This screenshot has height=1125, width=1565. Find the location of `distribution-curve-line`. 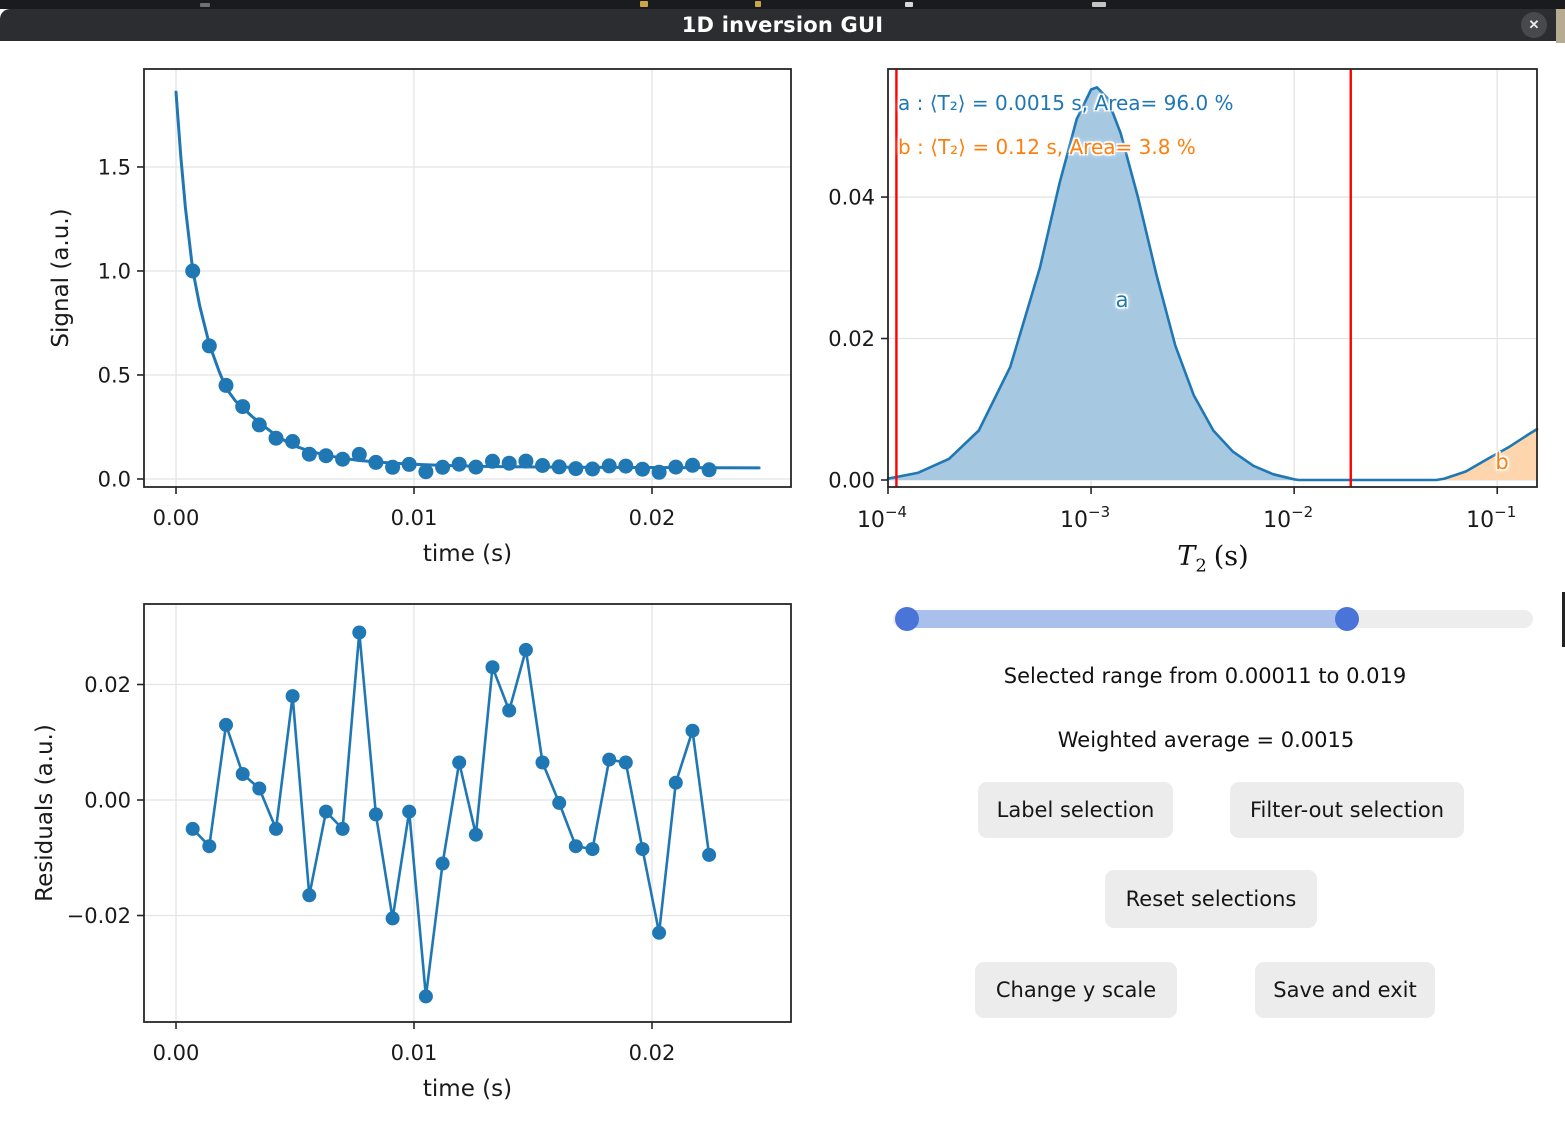

distribution-curve-line is located at coordinates (1212, 284).